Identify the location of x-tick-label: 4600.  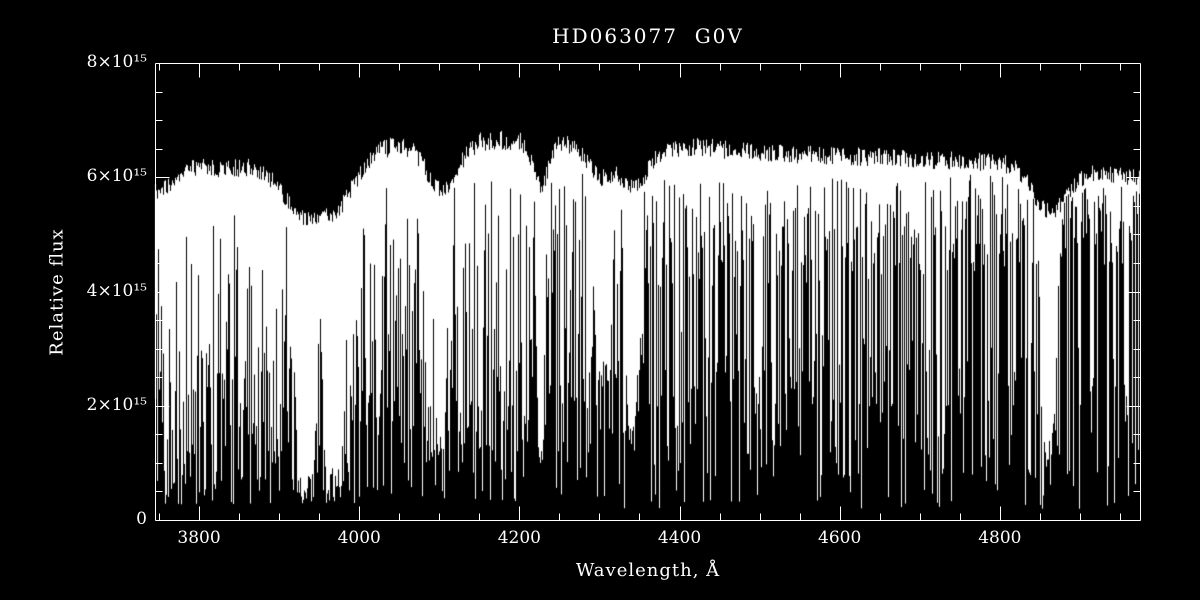
(840, 538).